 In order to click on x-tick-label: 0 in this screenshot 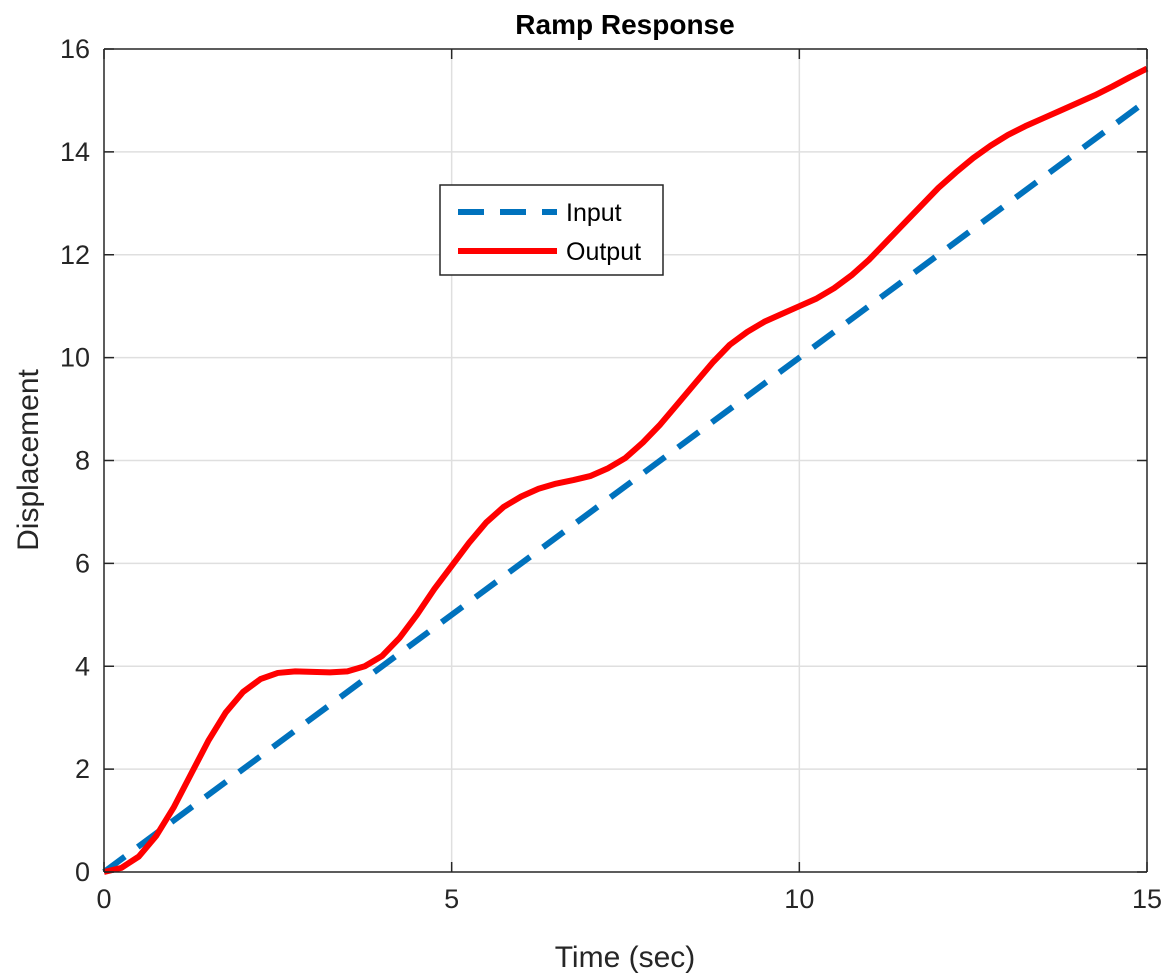, I will do `click(103, 899)`.